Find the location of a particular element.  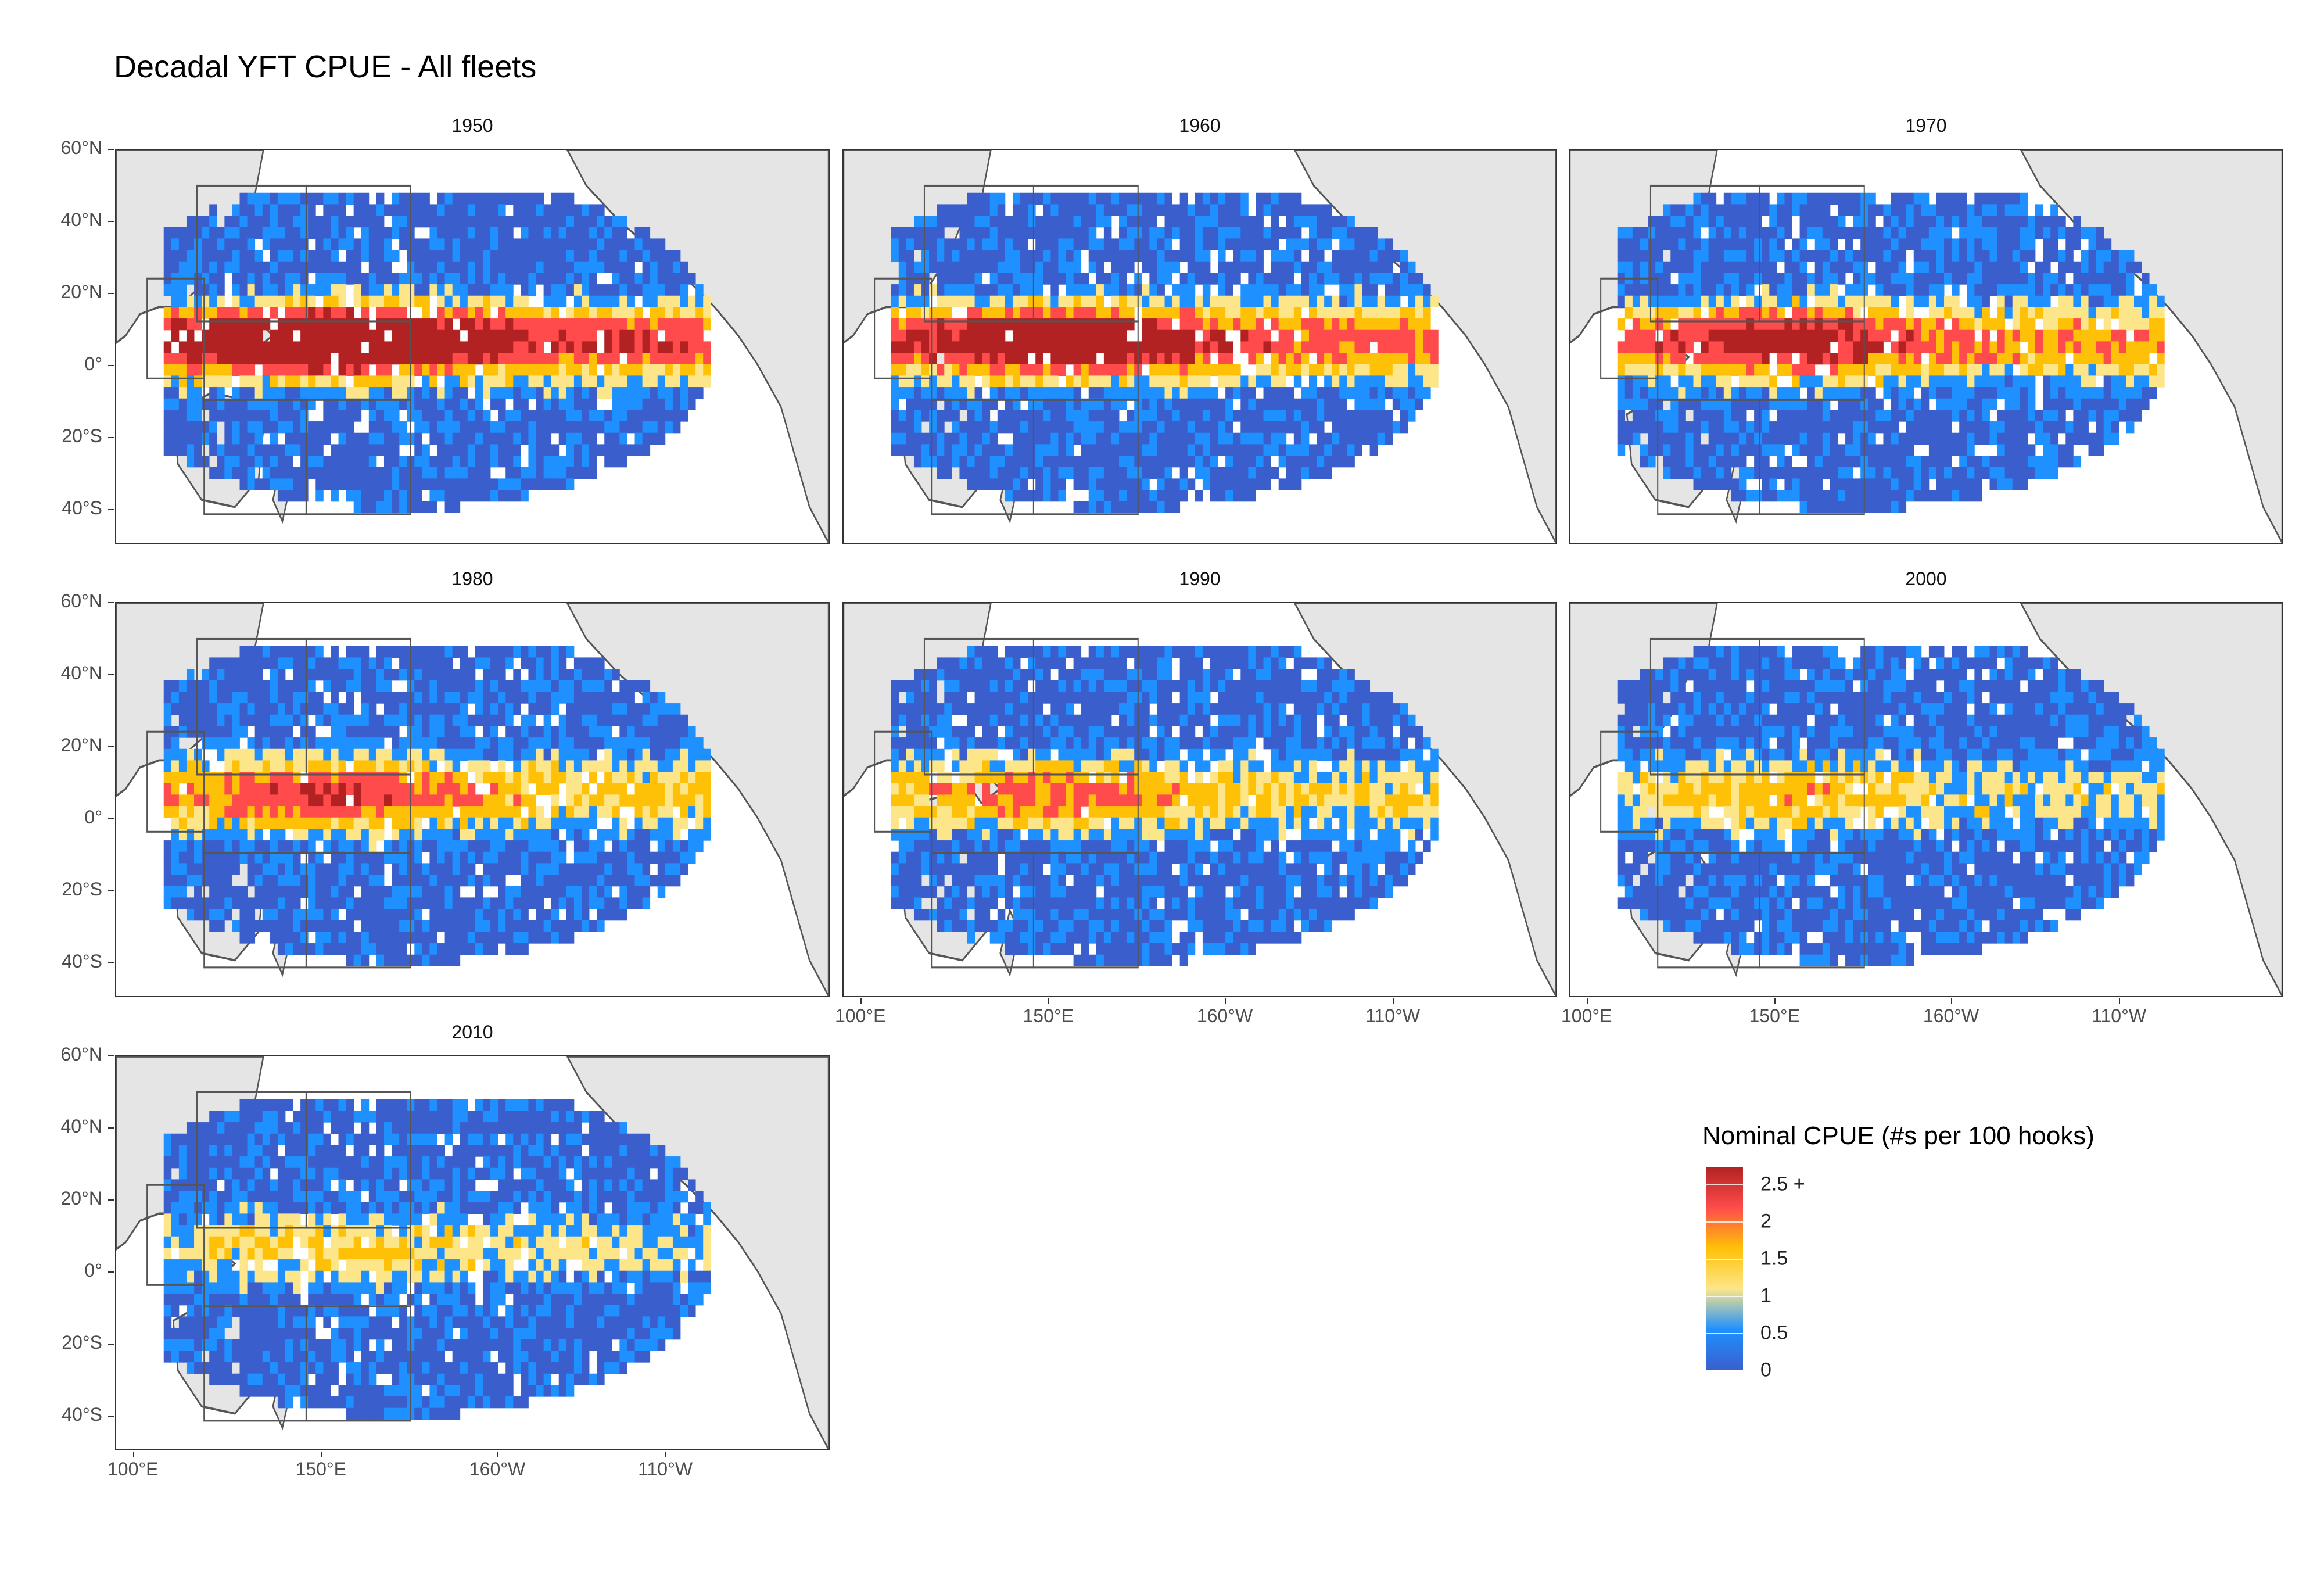

legend-label: 1 is located at coordinates (1765, 1296).